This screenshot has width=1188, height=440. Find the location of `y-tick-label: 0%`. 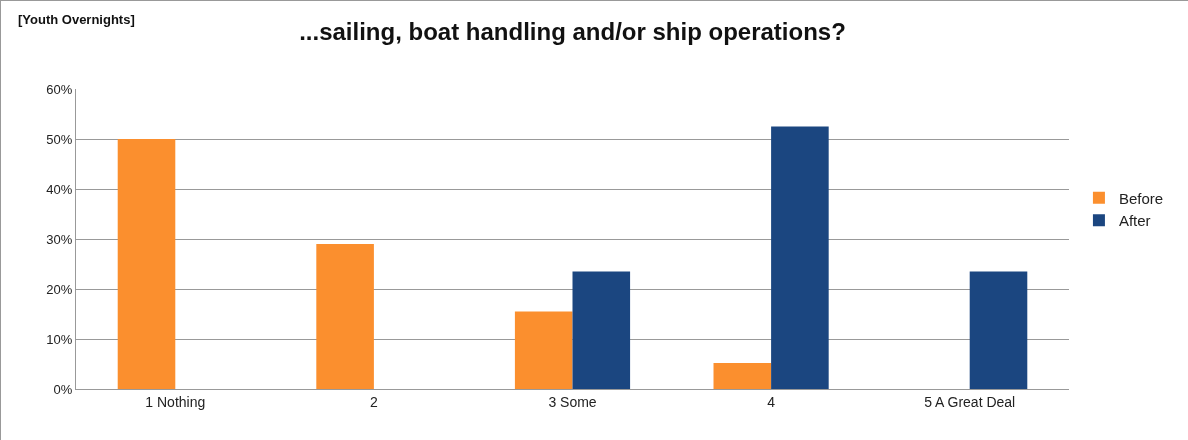

y-tick-label: 0% is located at coordinates (63, 389).